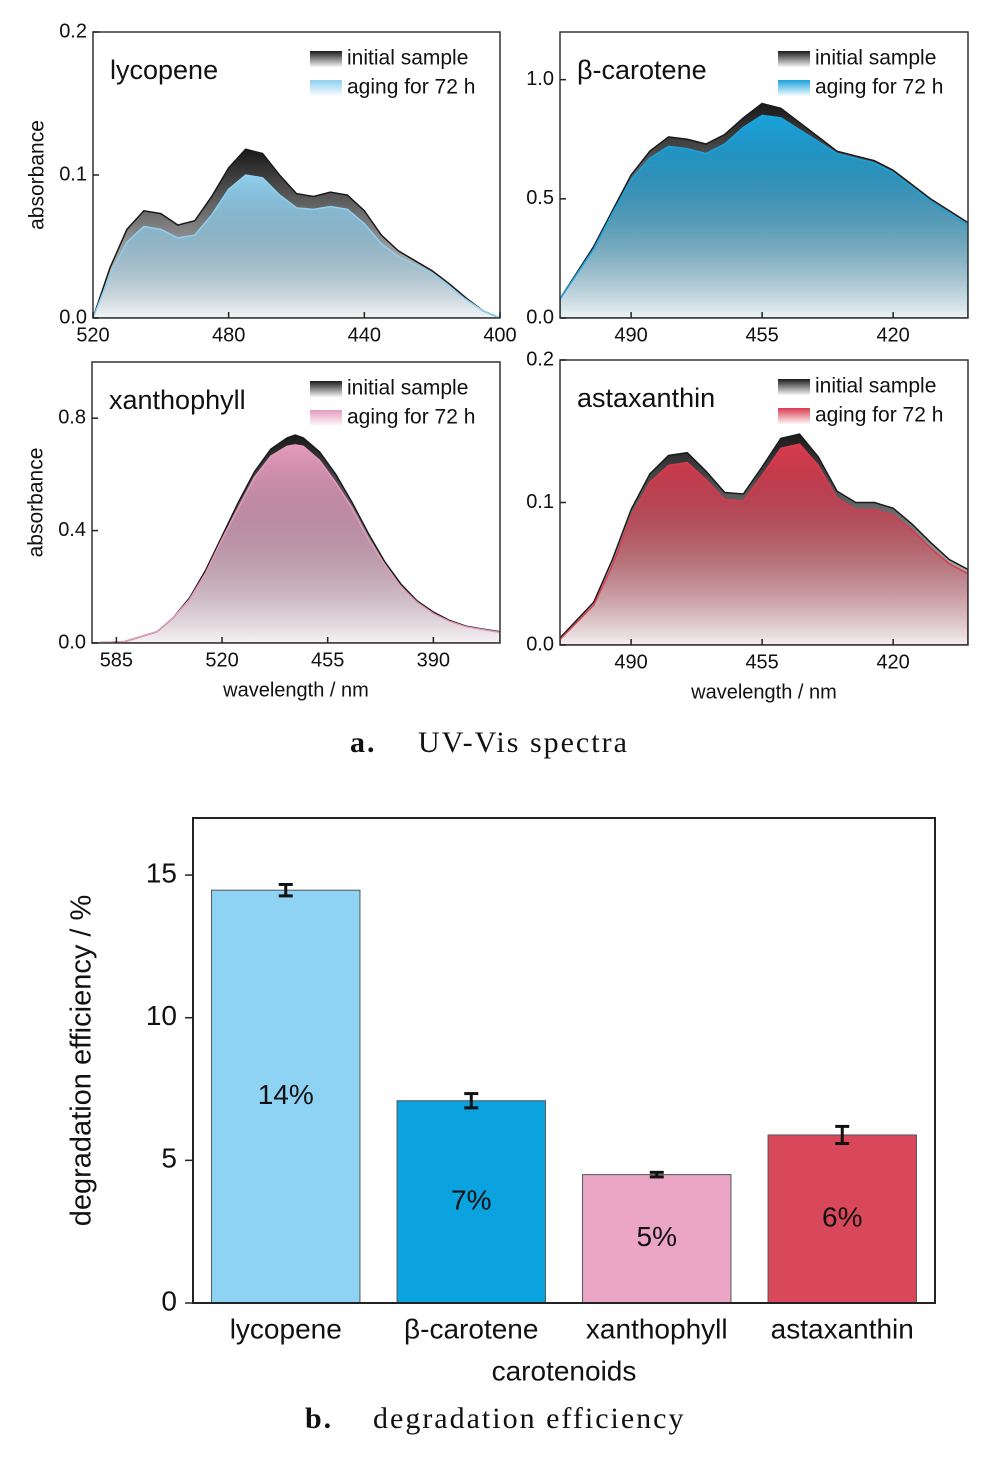 This screenshot has height=1462, width=1007. Describe the element at coordinates (540, 198) in the screenshot. I see `y-tick-label: 0.5` at that location.